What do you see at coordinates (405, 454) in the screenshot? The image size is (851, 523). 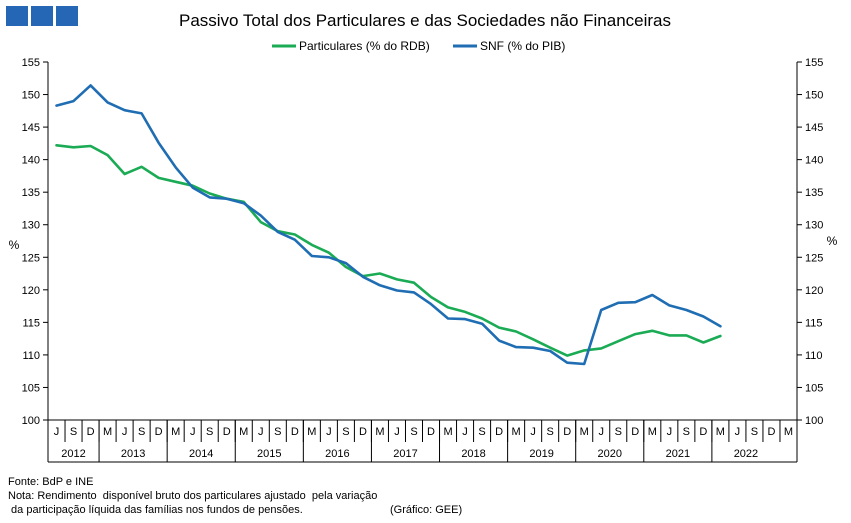 I see `x-tick-label-year: 2017` at bounding box center [405, 454].